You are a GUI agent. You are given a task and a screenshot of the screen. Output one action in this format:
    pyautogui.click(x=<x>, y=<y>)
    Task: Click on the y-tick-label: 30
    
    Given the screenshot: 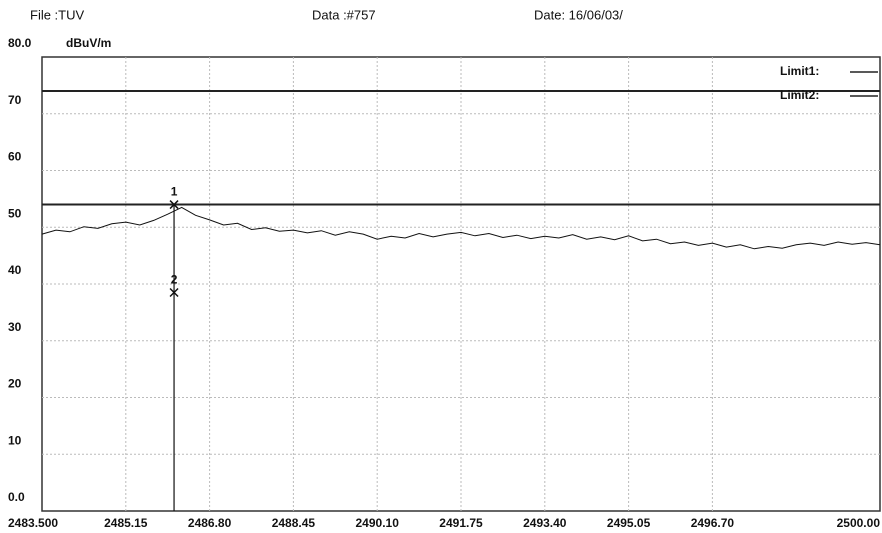 What is the action you would take?
    pyautogui.click(x=15, y=327)
    